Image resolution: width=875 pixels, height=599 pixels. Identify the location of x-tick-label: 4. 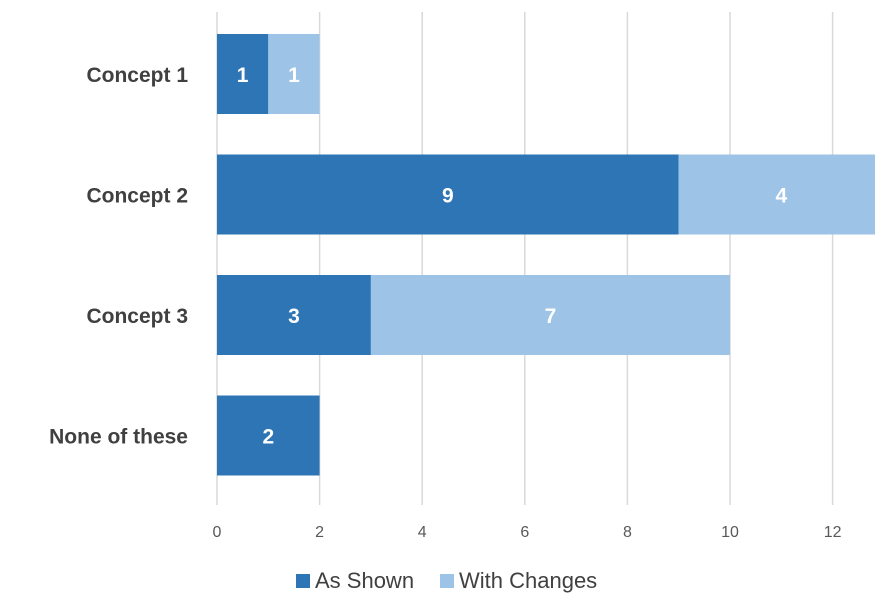
(422, 532).